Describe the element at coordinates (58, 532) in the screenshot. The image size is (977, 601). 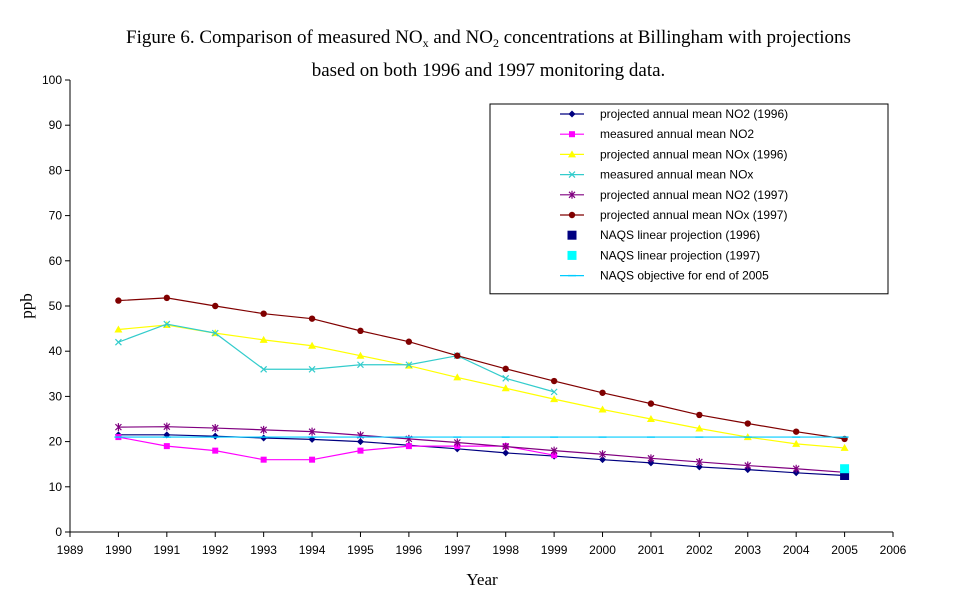
I see `y-tick-label: 0` at that location.